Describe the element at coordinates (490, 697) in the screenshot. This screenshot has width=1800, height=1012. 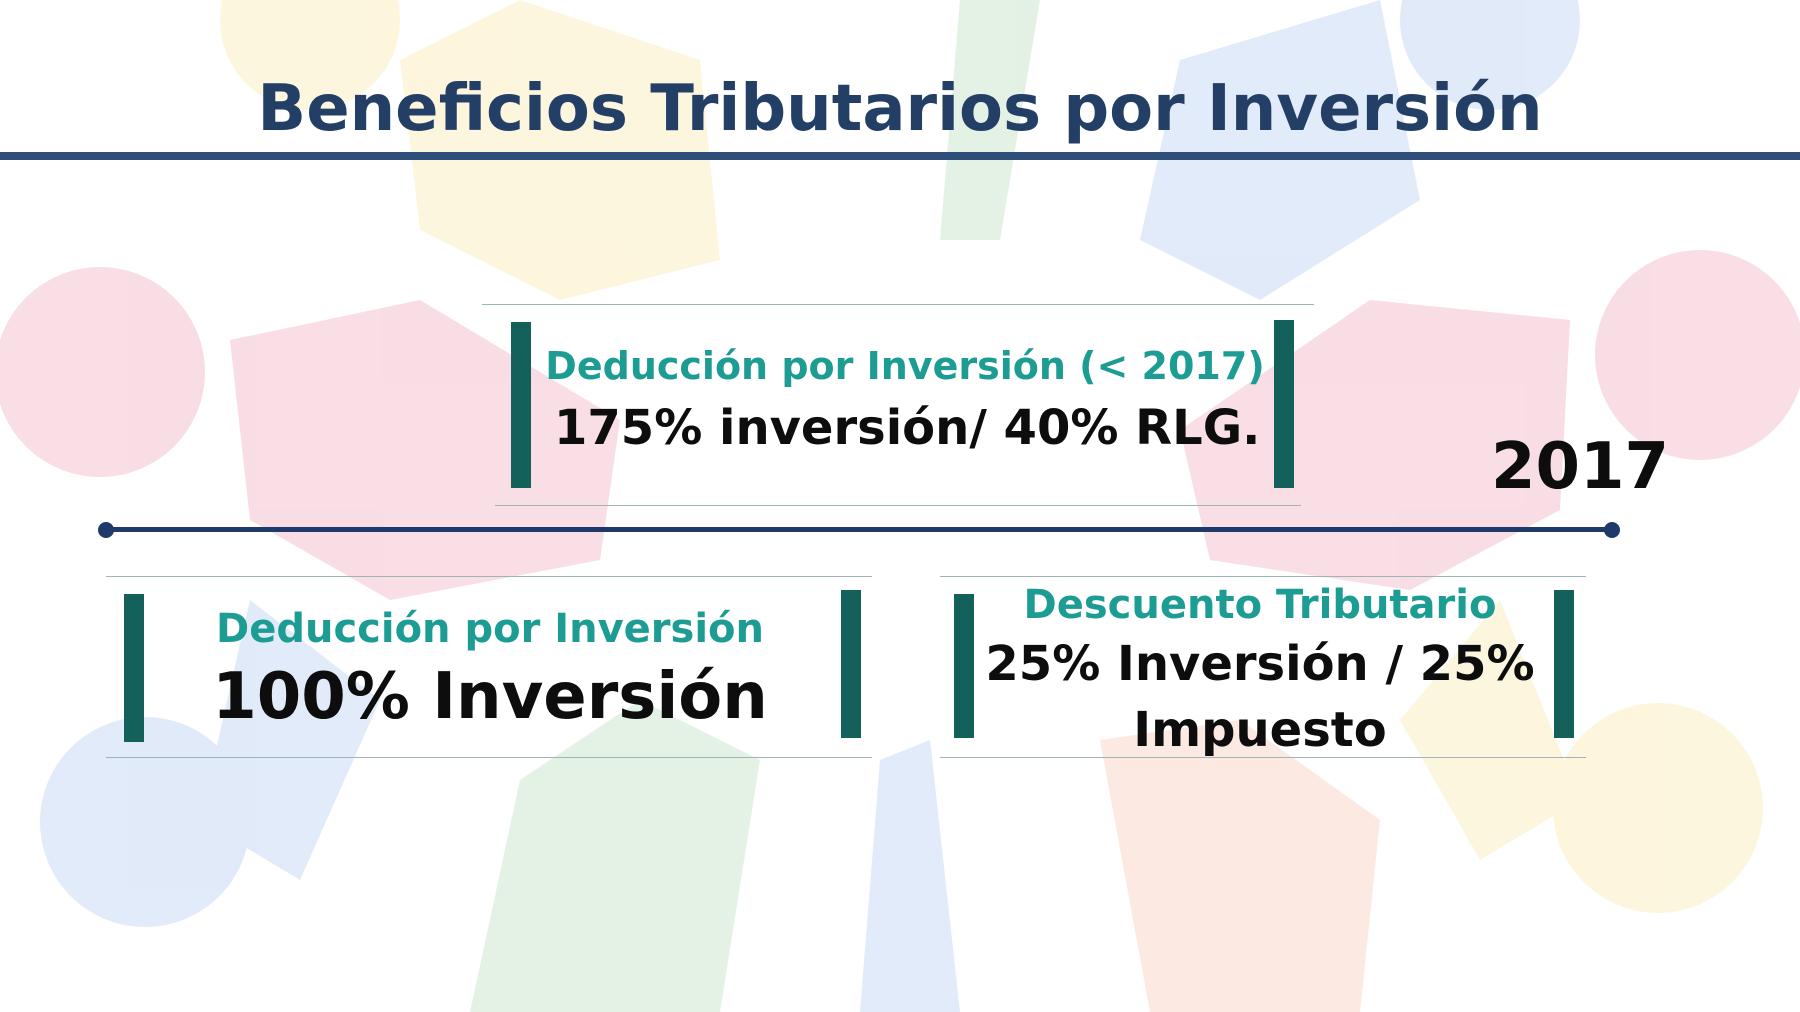
I see `bottom-left-value: 100% Inversión` at that location.